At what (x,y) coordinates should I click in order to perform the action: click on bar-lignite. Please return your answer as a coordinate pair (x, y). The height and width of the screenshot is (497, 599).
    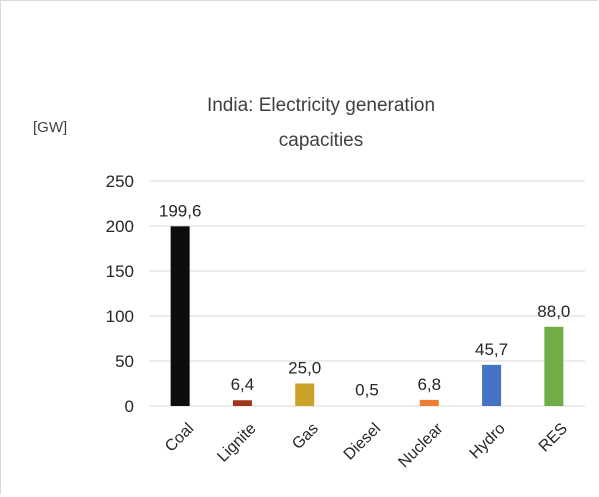
    Looking at the image, I should click on (242, 403).